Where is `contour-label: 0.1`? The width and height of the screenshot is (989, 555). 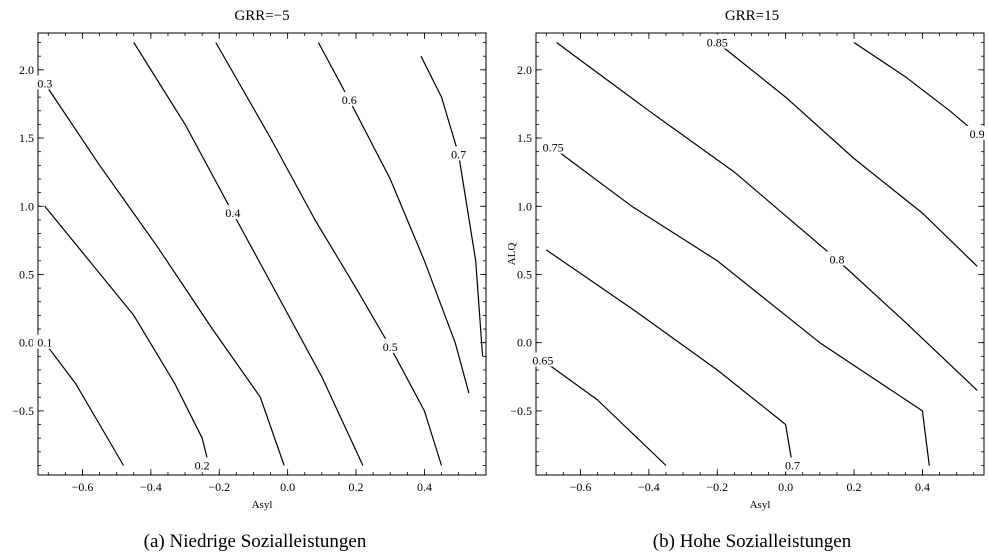
contour-label: 0.1 is located at coordinates (44, 343).